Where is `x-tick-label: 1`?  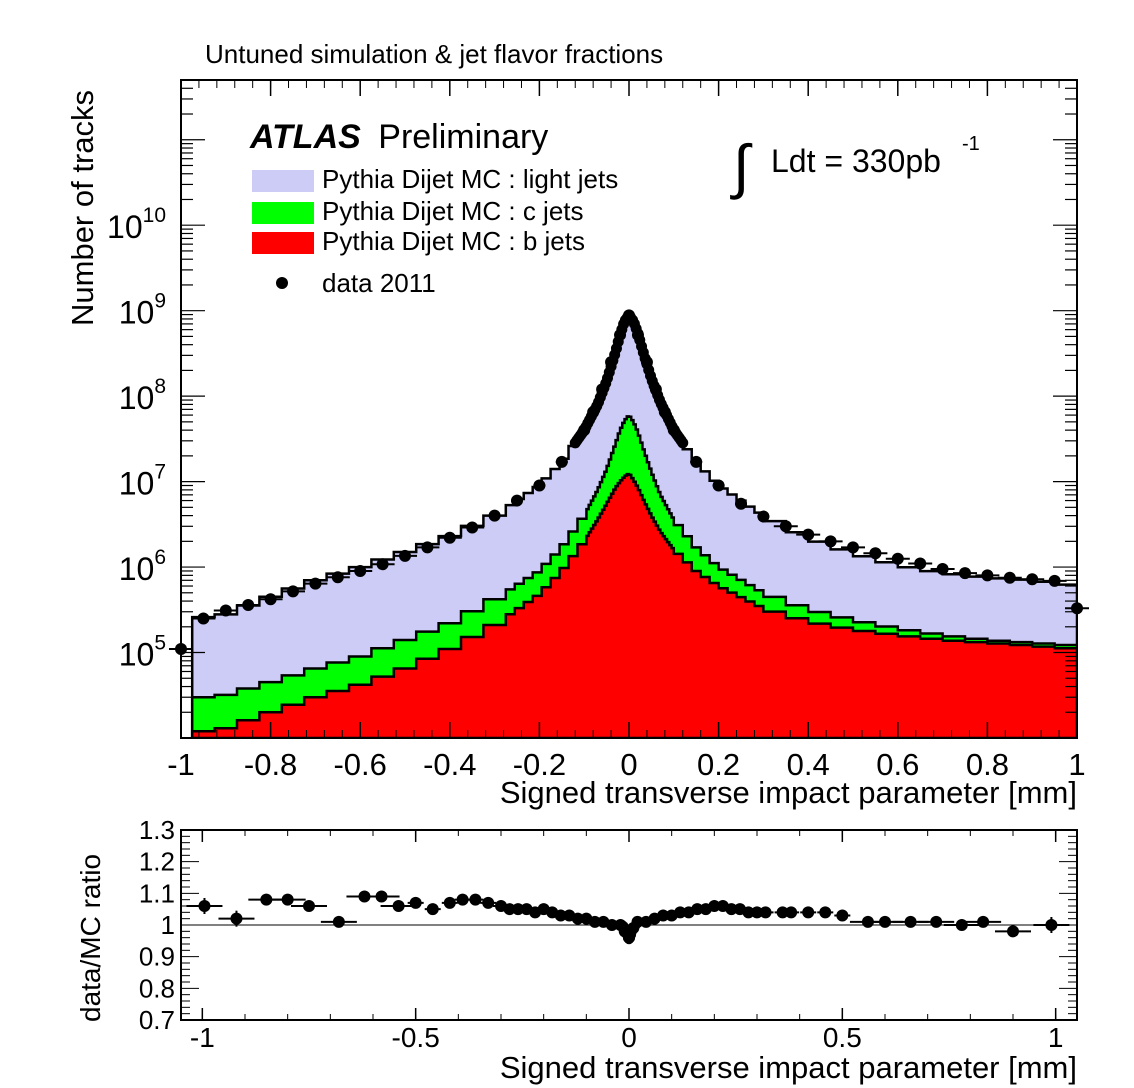 x-tick-label: 1 is located at coordinates (1076, 764).